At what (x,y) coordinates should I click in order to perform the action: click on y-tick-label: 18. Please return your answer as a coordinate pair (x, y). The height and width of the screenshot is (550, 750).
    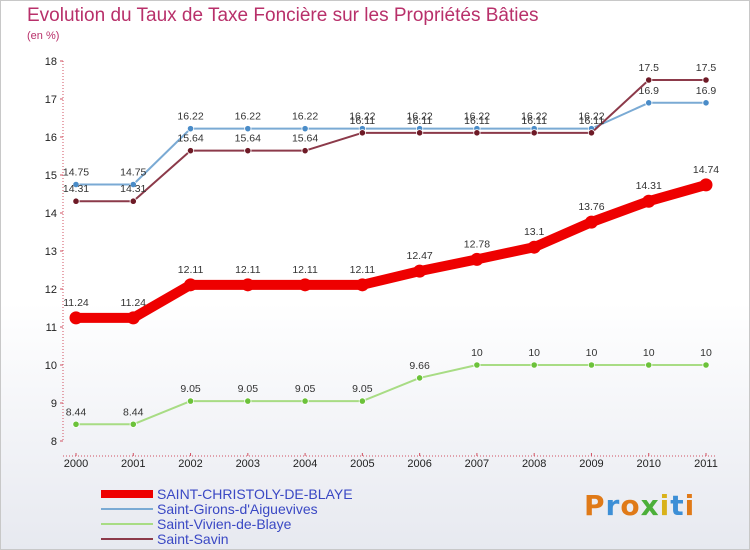
    Looking at the image, I should click on (51, 62).